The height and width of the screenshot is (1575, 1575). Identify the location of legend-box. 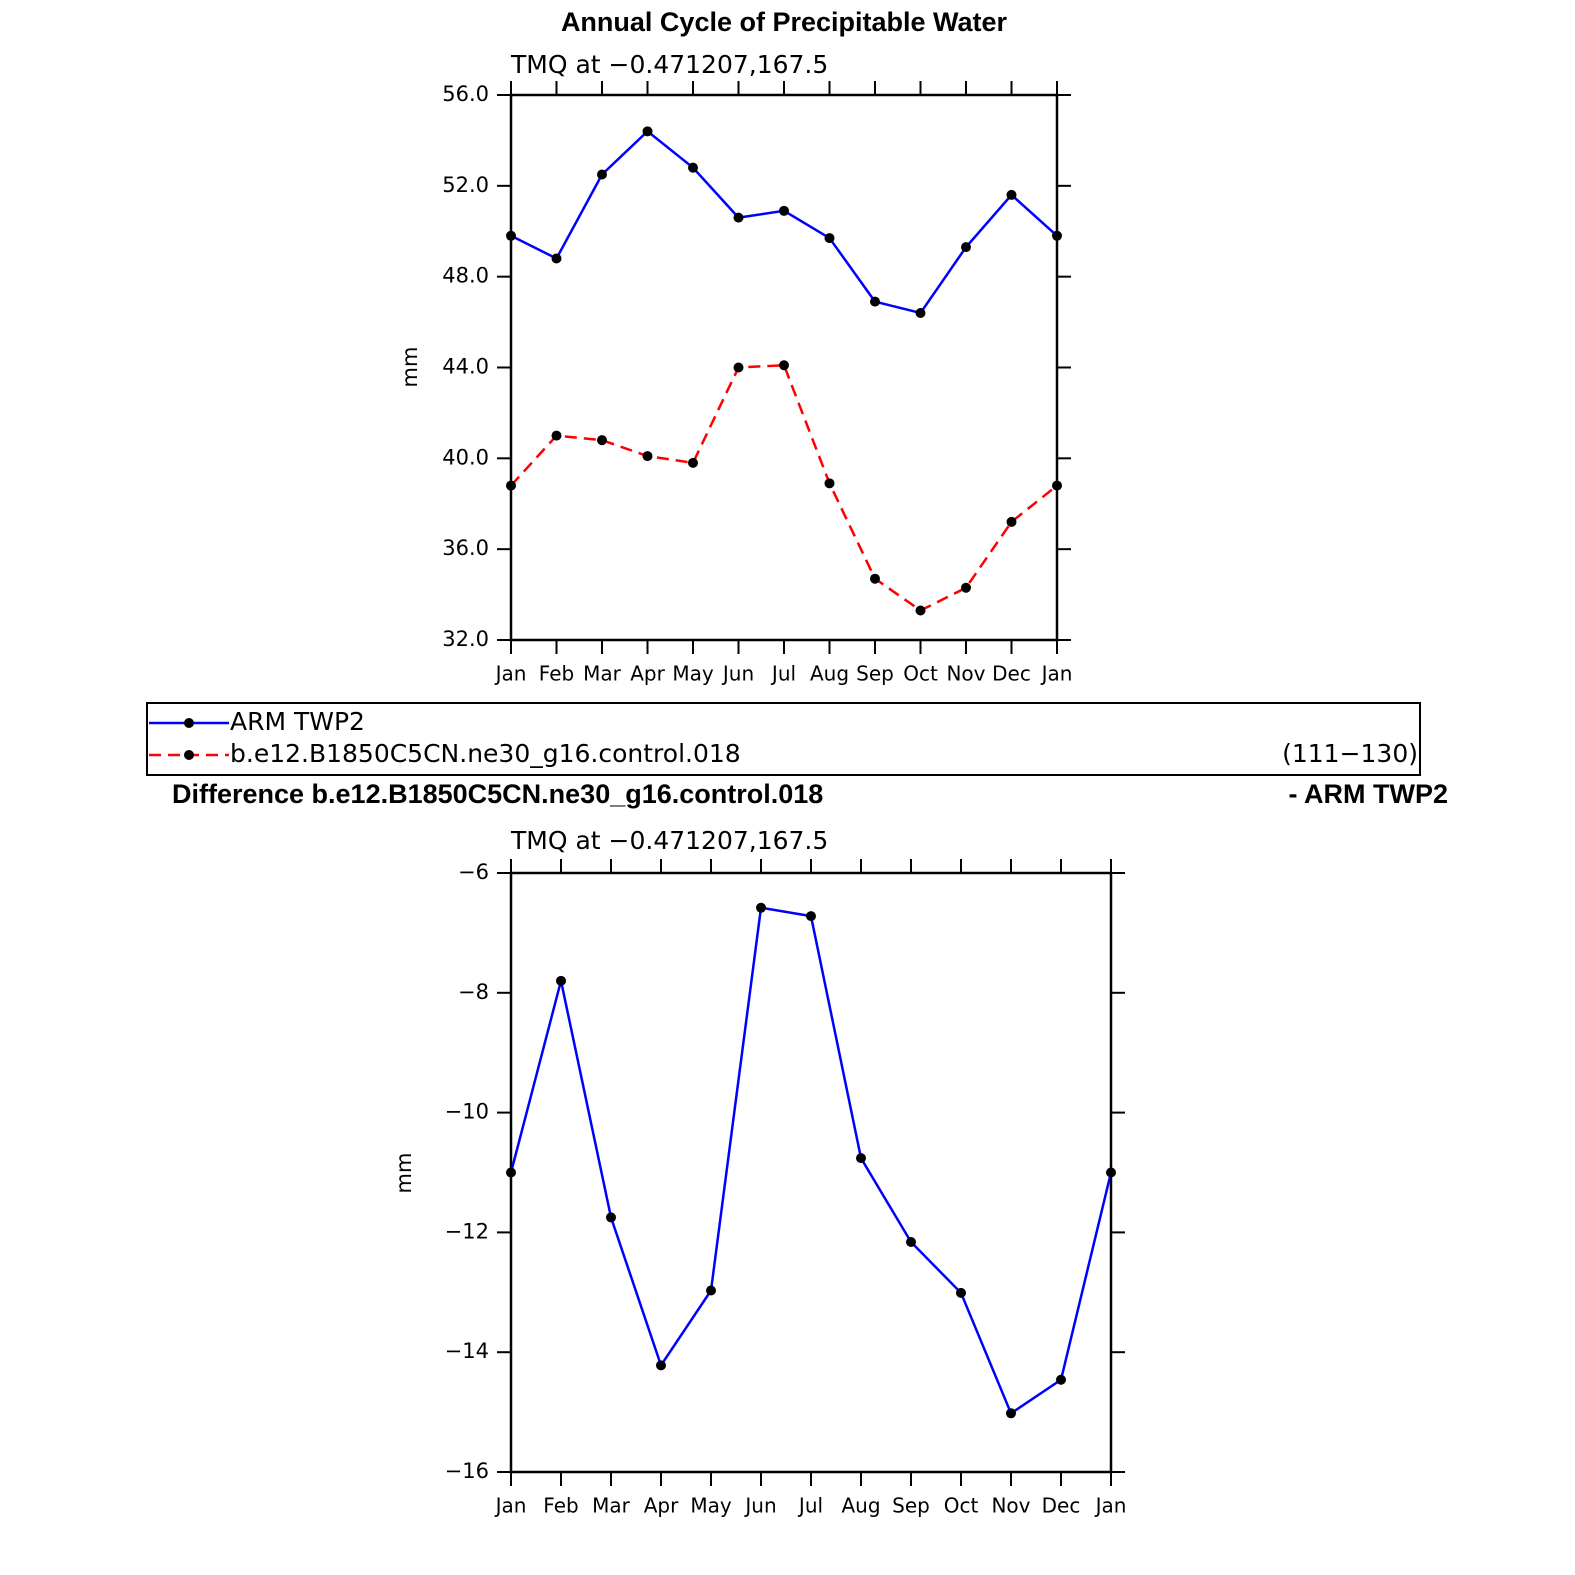
(783, 739).